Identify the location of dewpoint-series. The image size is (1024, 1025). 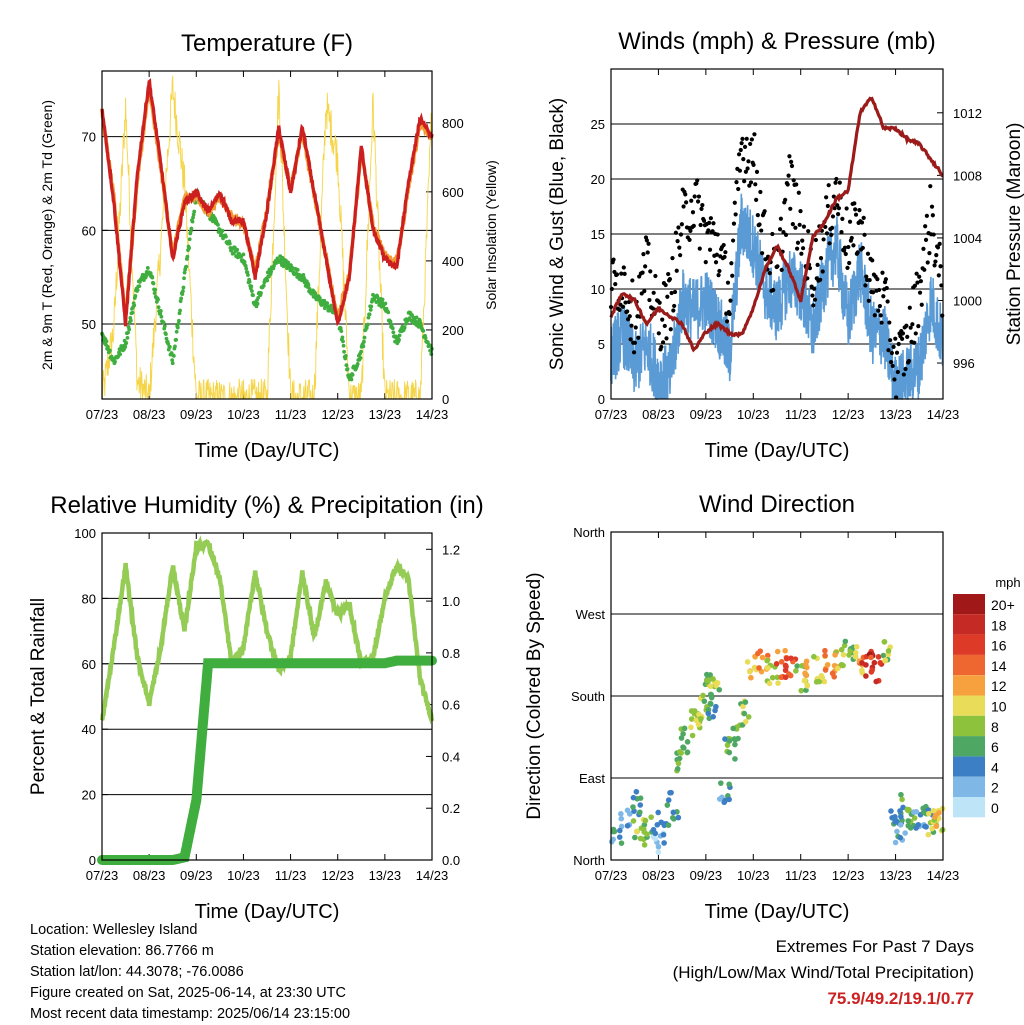
(267, 285).